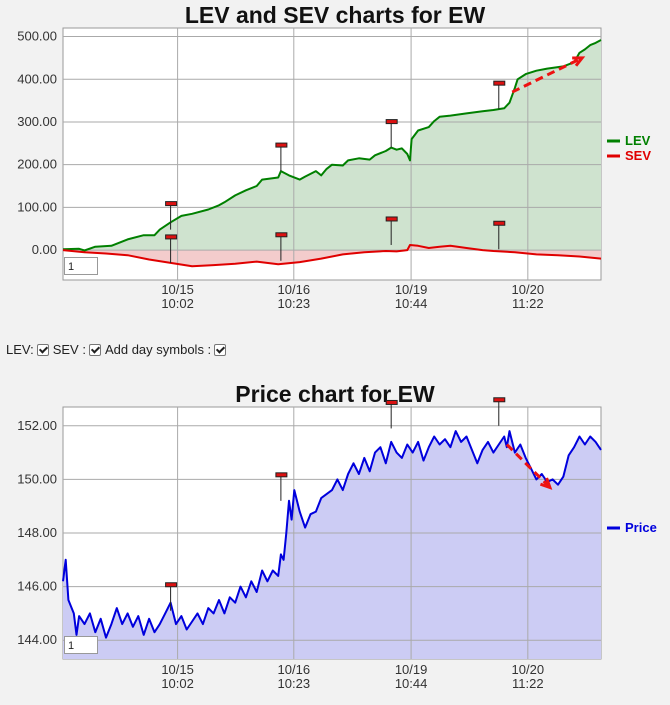  What do you see at coordinates (37, 425) in the screenshot?
I see `y-tick-label: 152.00` at bounding box center [37, 425].